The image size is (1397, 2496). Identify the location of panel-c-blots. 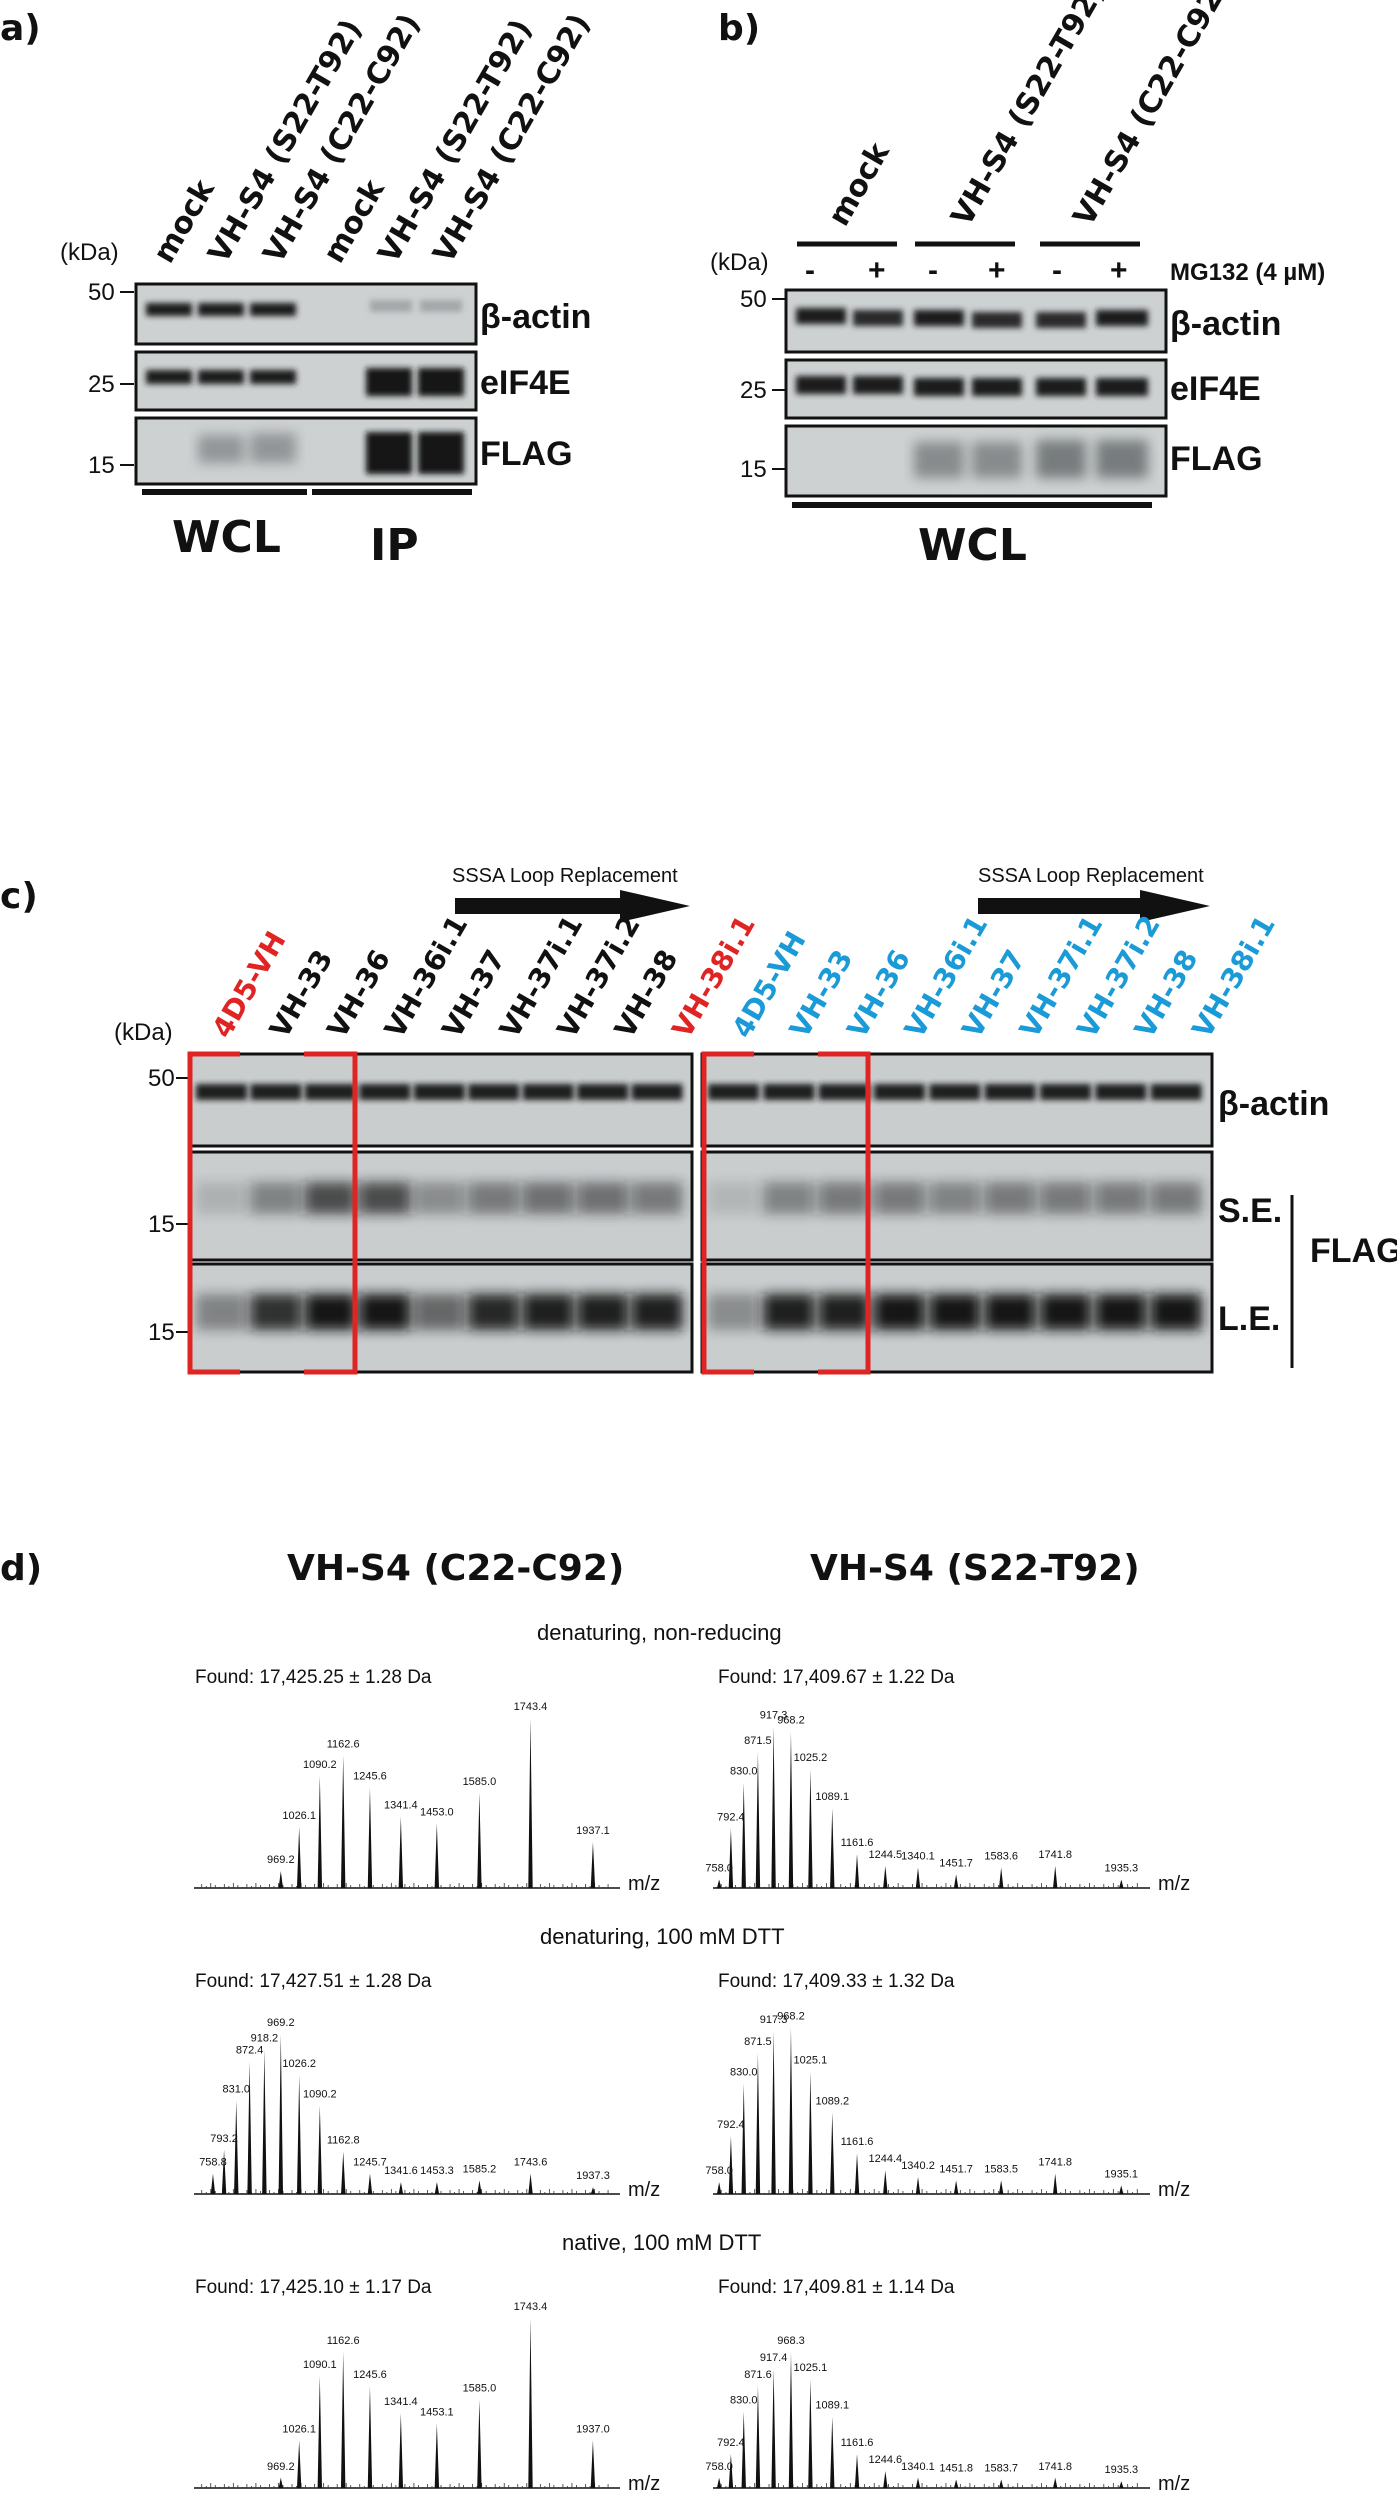
(700, 1213).